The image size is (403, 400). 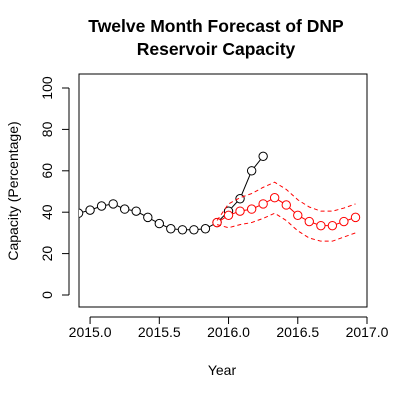 I want to click on y-axis: 0 20 40 60 80 100, so click(x=54, y=187).